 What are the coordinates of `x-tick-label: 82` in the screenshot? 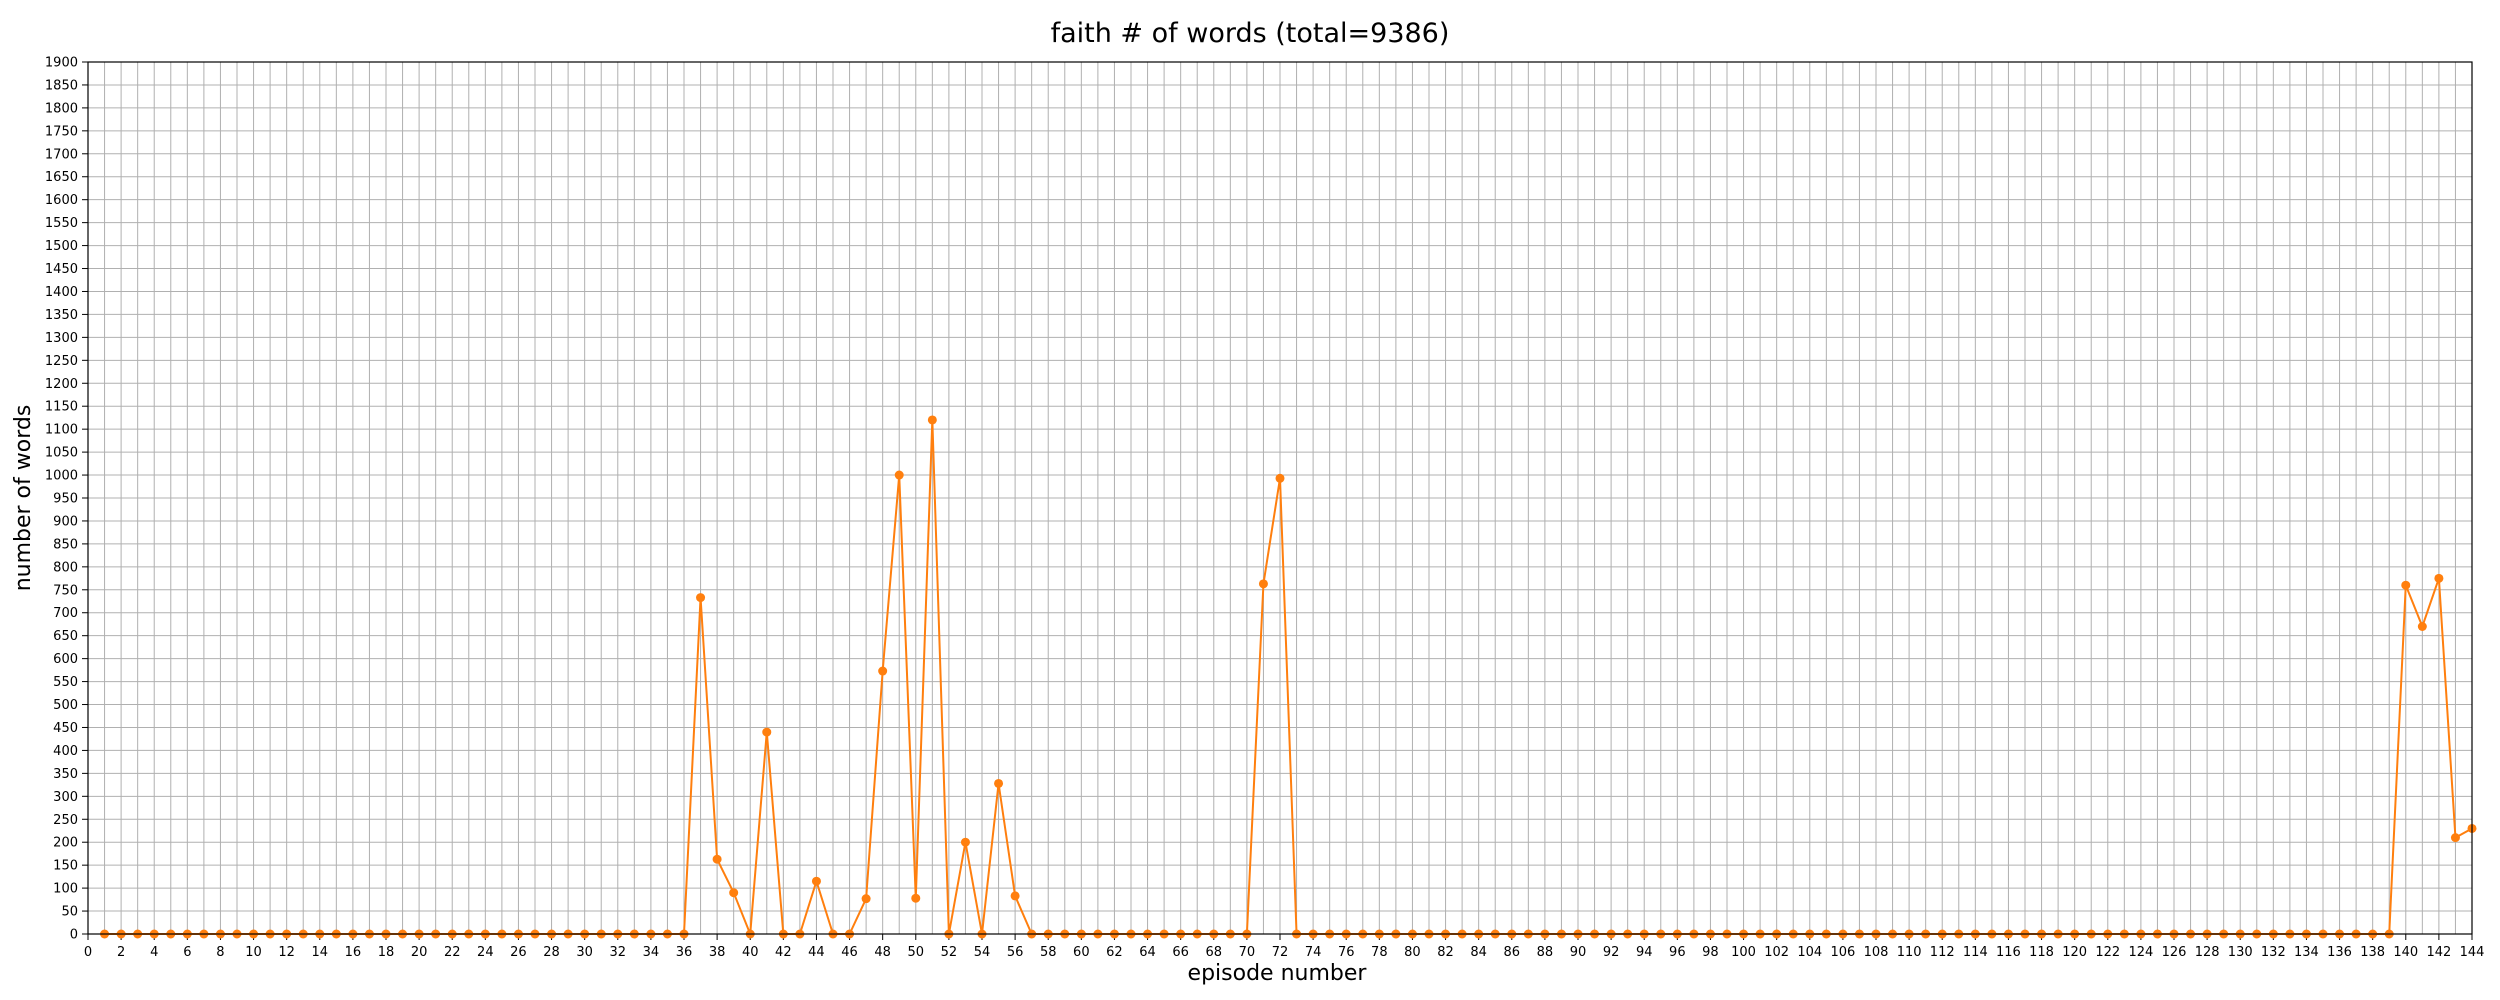 It's located at (1445, 952).